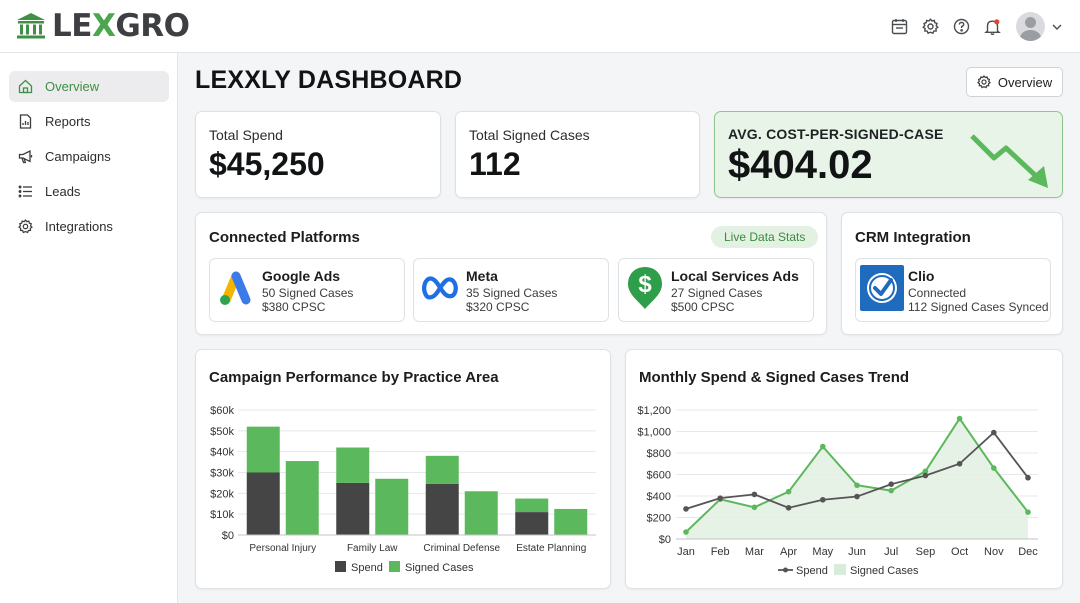 This screenshot has height=603, width=1080. Describe the element at coordinates (836, 134) in the screenshot. I see `kpi-label: AVG. COST-PER-SIGNED-CASE` at that location.